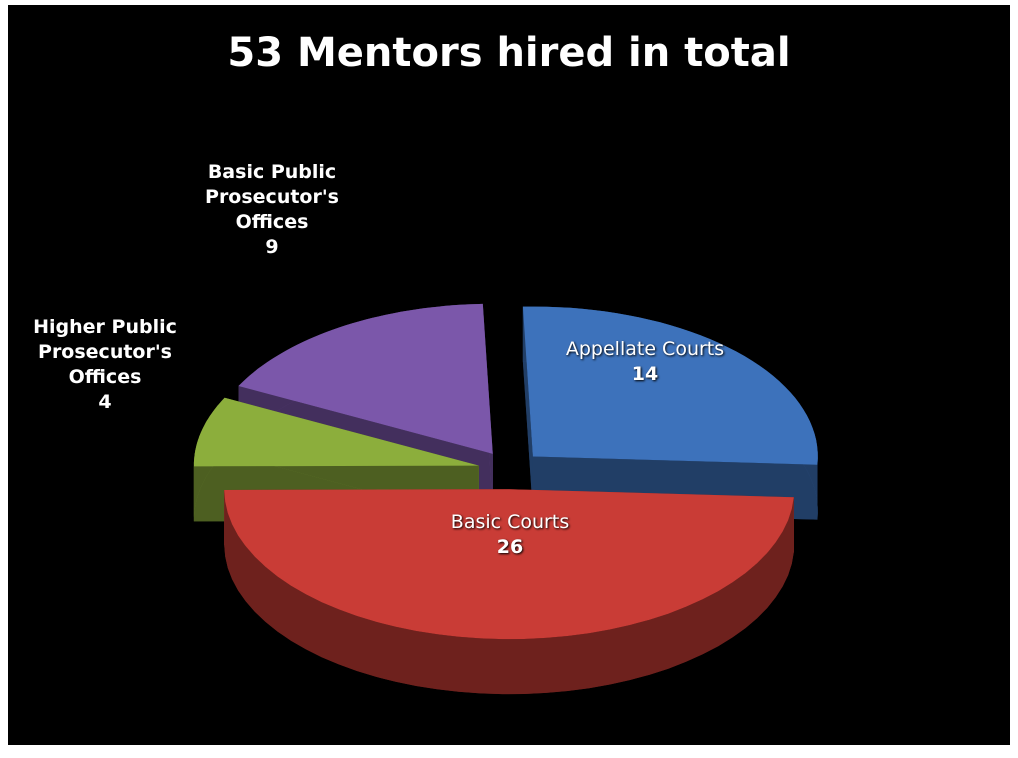 The width and height of the screenshot is (1018, 758). I want to click on chart-title: 53 Mentors hired in total, so click(509, 53).